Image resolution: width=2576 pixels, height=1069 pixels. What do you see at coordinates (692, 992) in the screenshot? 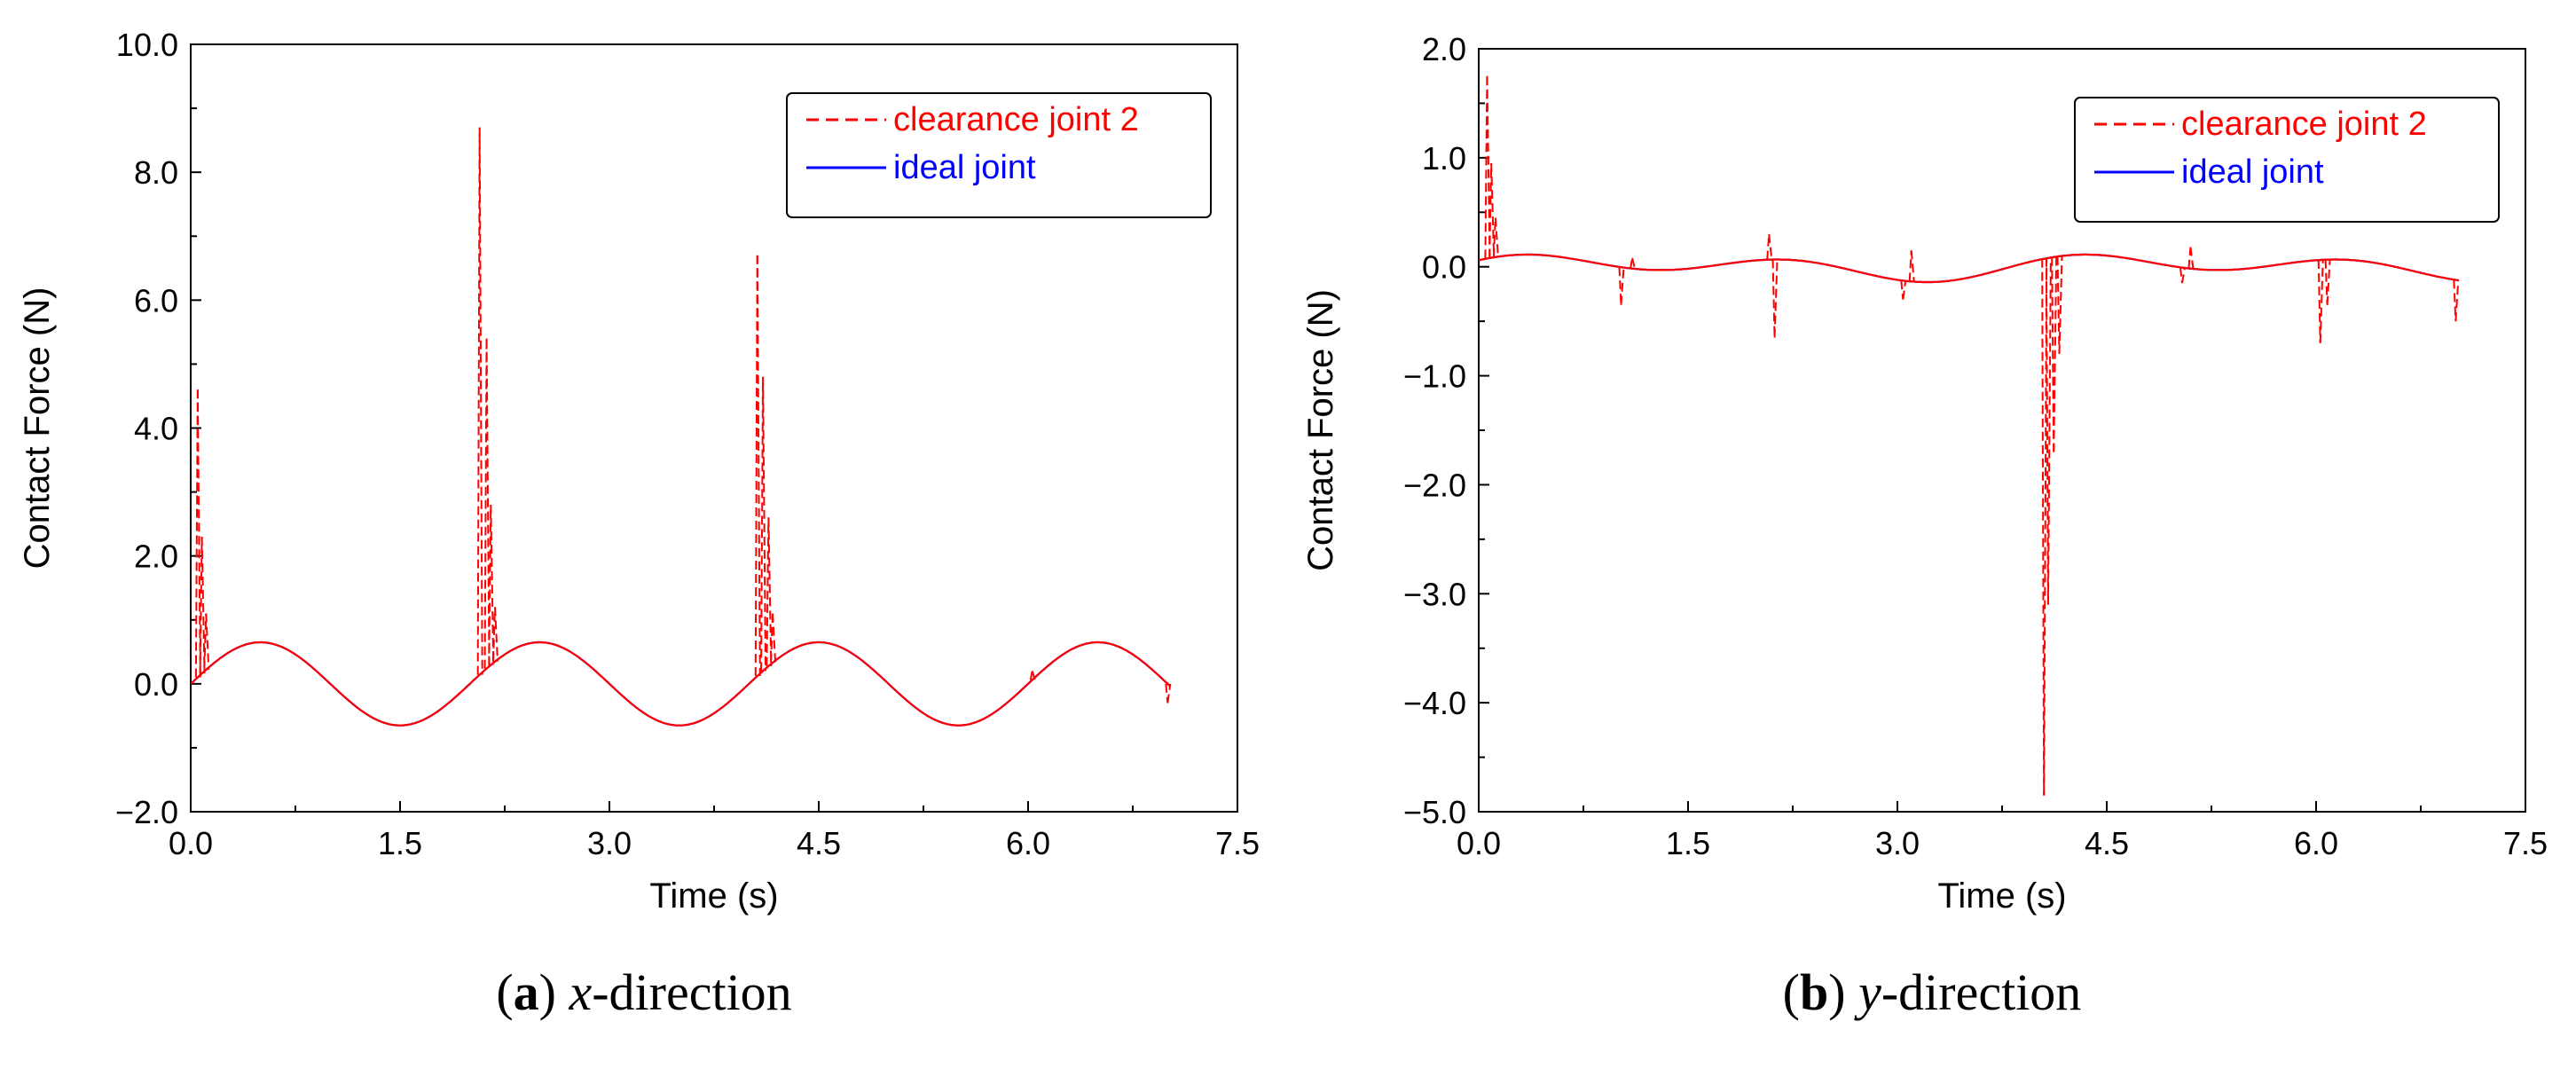
I see `caption-a-rest: -direction` at bounding box center [692, 992].